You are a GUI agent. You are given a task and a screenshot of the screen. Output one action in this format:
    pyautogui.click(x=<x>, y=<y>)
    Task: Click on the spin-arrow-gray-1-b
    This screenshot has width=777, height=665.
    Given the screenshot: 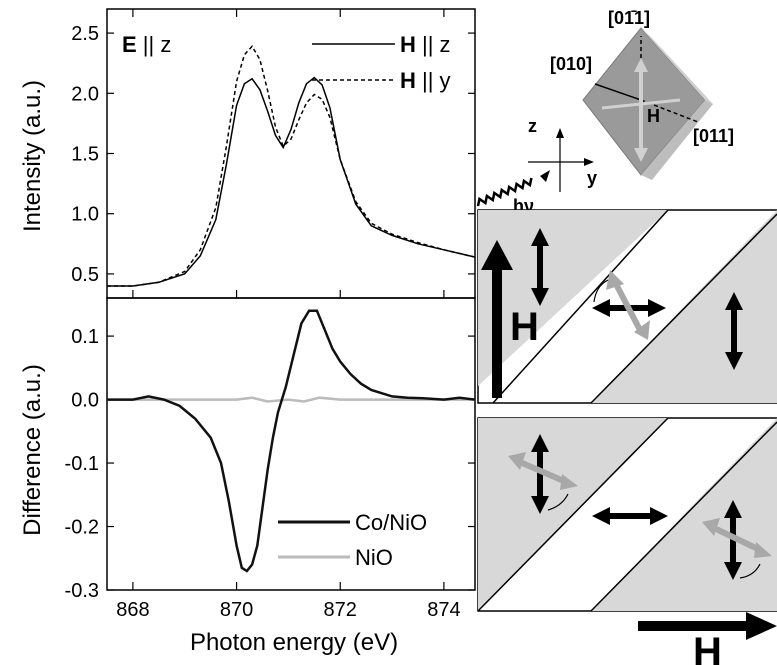 What is the action you would take?
    pyautogui.click(x=642, y=330)
    